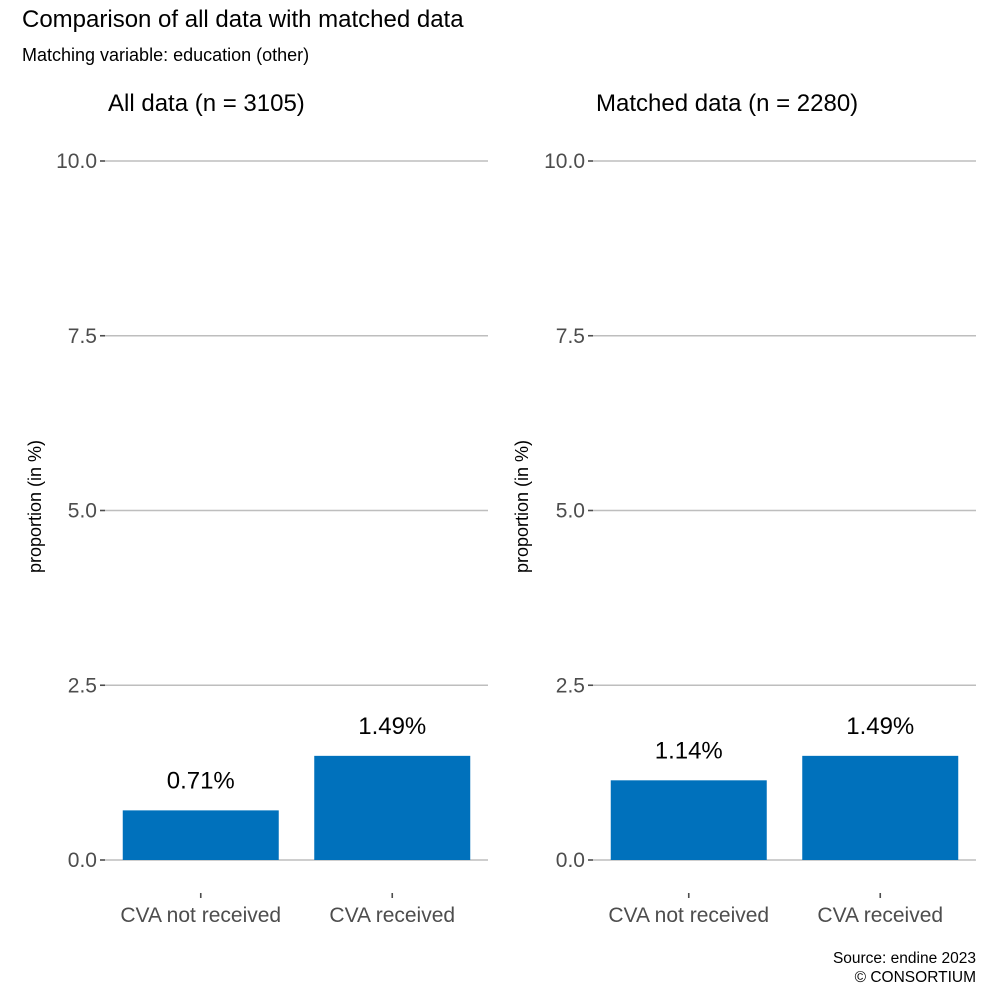  What do you see at coordinates (904, 968) in the screenshot?
I see `chart-caption: Source: endine 2023 © CONSORTIUM` at bounding box center [904, 968].